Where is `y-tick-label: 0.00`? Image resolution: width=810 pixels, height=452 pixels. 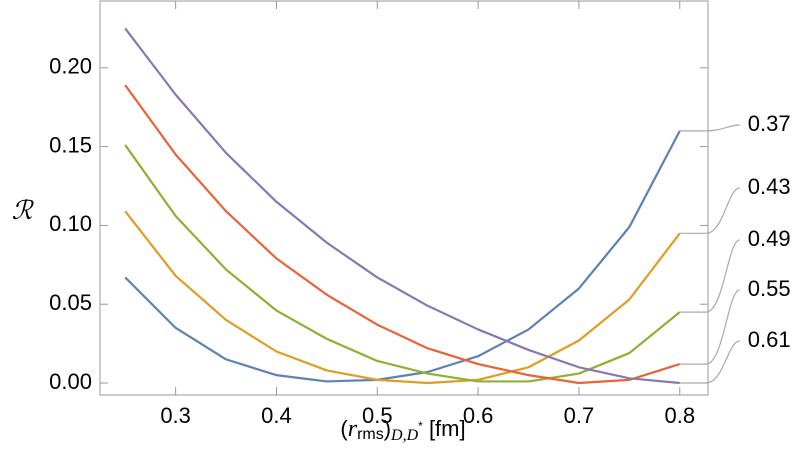 y-tick-label: 0.00 is located at coordinates (70, 381).